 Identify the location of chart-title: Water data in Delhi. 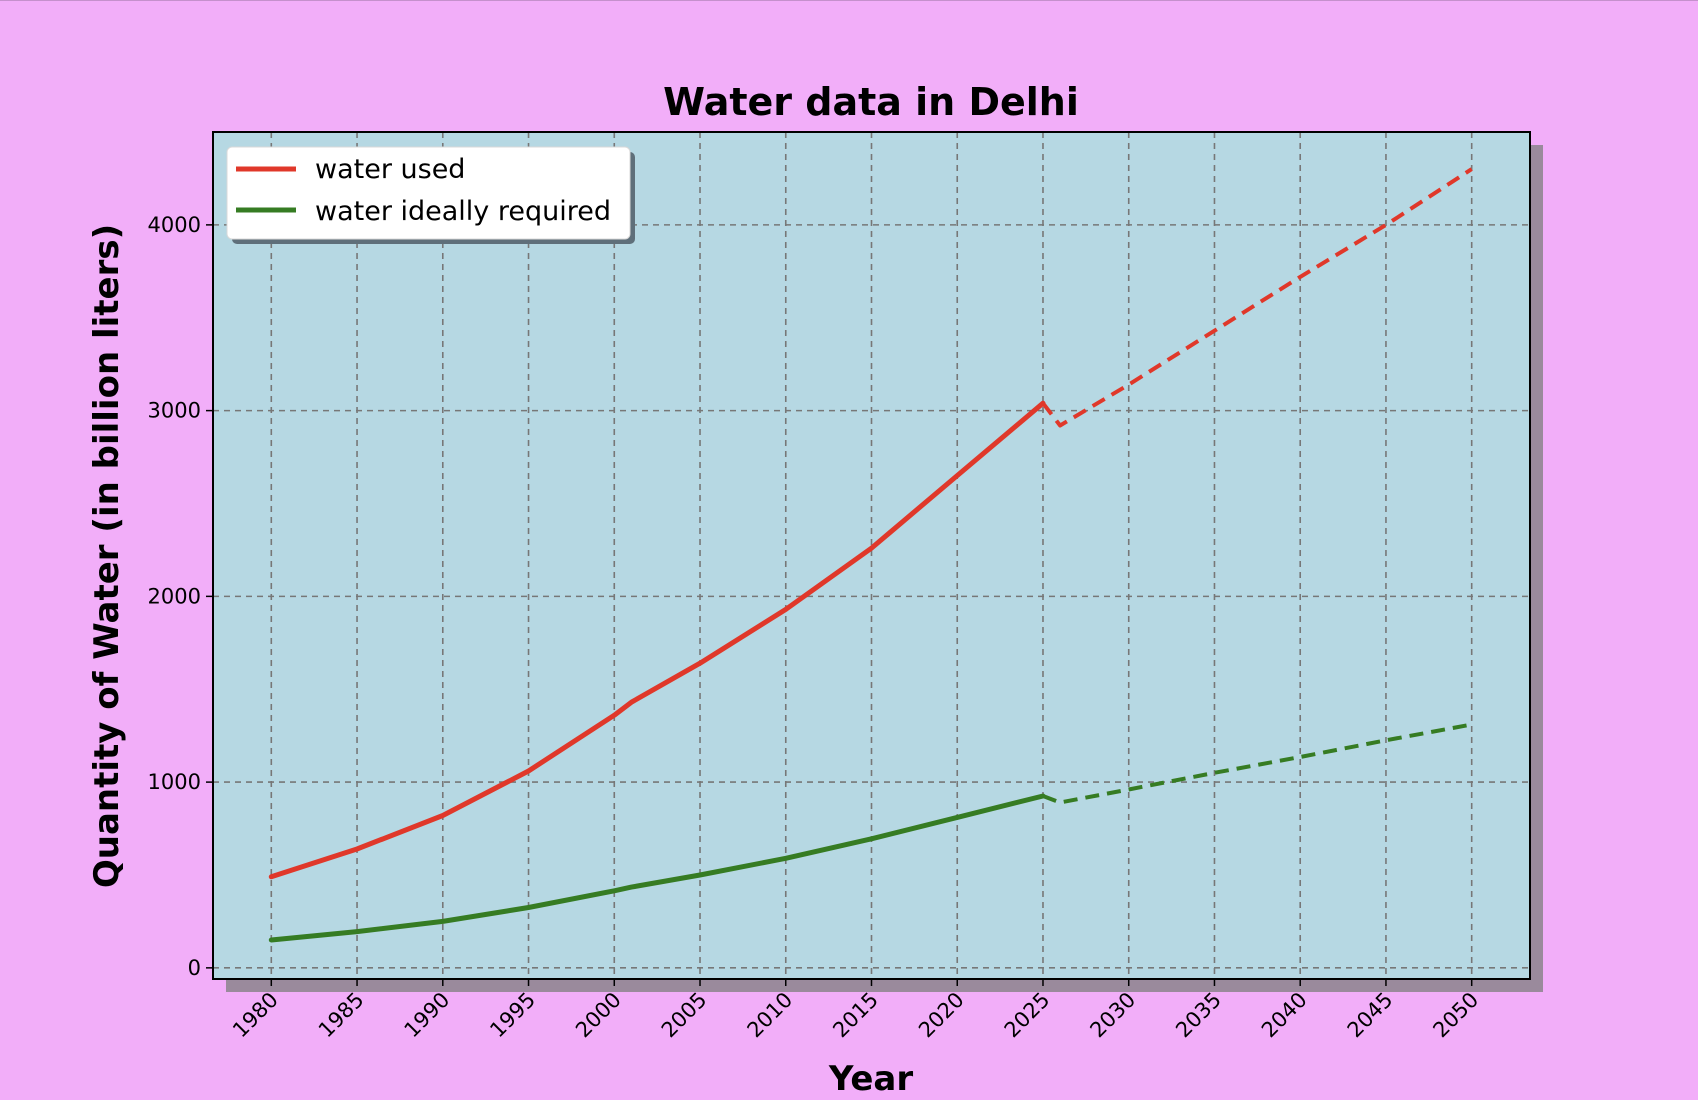
(871, 102).